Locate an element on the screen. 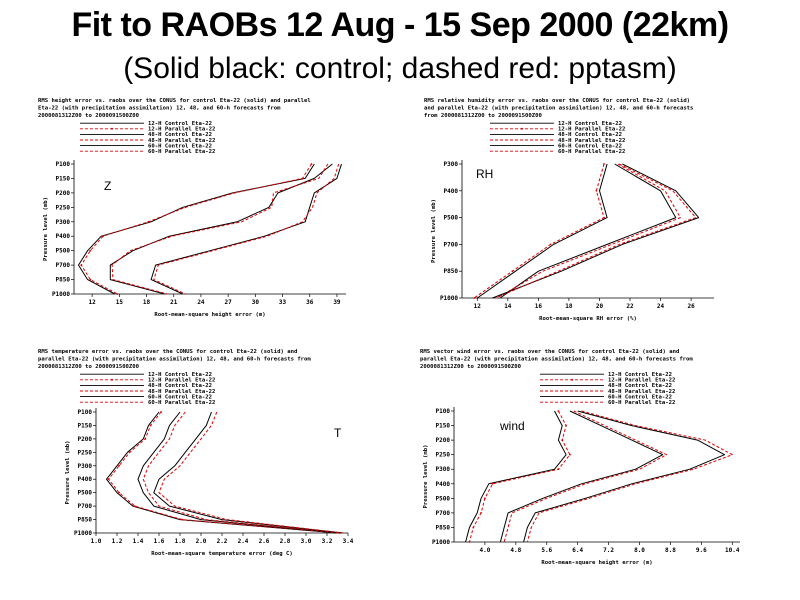  chart-3-y-tick-label: P700 is located at coordinates (443, 513).